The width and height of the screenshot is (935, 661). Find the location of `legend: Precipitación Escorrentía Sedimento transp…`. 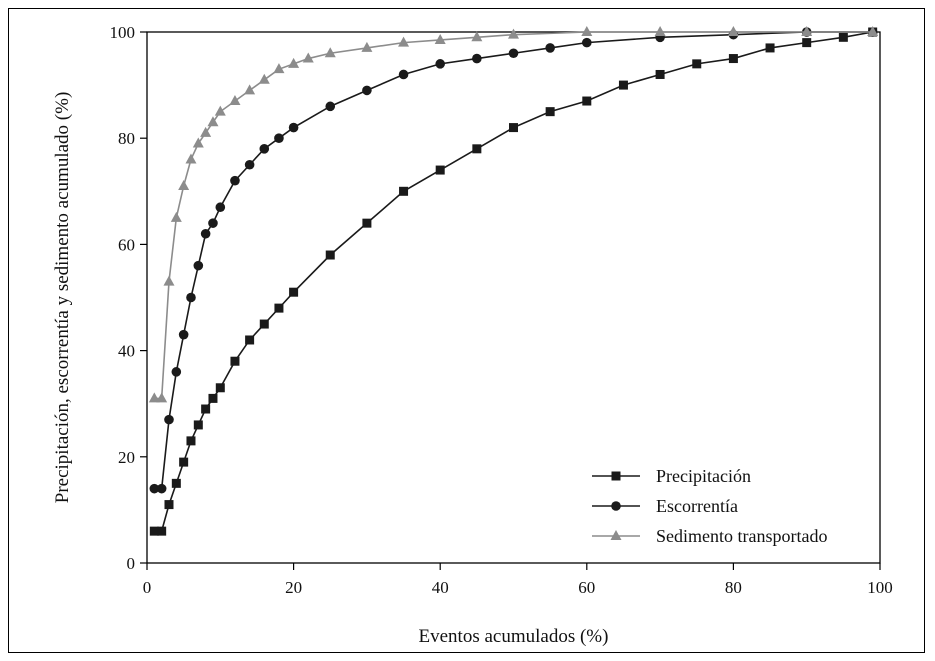

legend: Precipitación Escorrentía Sedimento transp… is located at coordinates (709, 506).